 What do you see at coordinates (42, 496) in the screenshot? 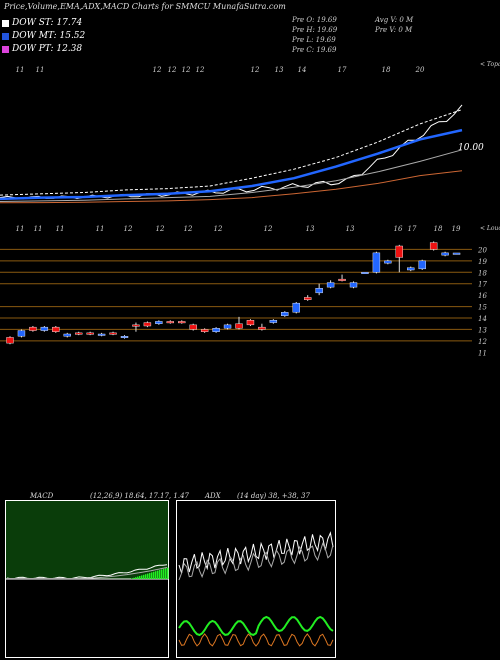
I see `macd-title: MACD` at bounding box center [42, 496].